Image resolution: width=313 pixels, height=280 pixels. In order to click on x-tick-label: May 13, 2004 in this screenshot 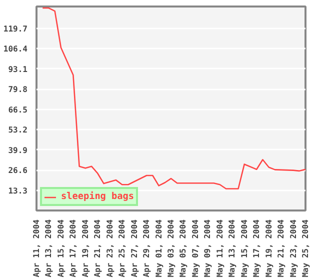, I will do `click(232, 248)`.